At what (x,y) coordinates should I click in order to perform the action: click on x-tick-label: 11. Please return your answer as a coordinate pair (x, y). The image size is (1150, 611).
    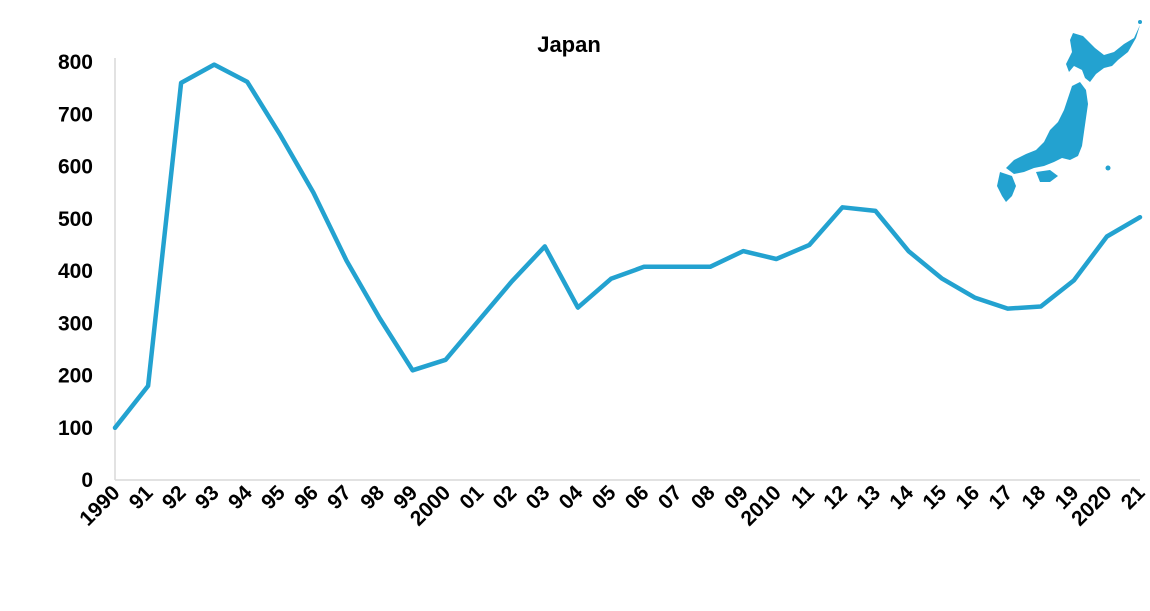
    Looking at the image, I should click on (803, 497).